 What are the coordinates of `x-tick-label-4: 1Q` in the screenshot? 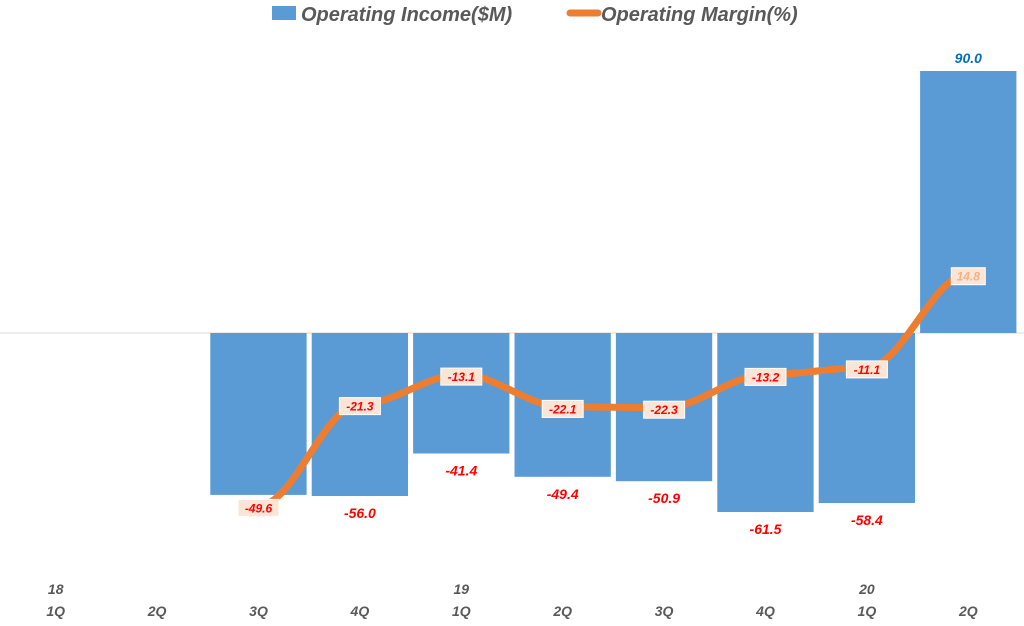 It's located at (461, 611).